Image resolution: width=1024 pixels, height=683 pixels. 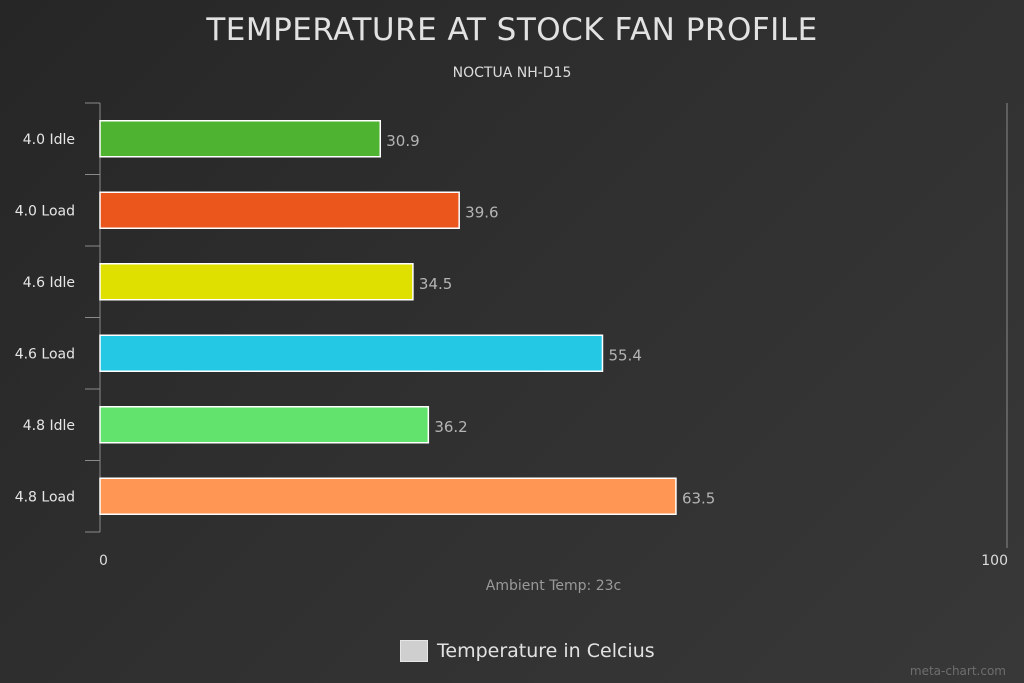 I want to click on y-category-label: 4.8 Load, so click(x=45, y=497).